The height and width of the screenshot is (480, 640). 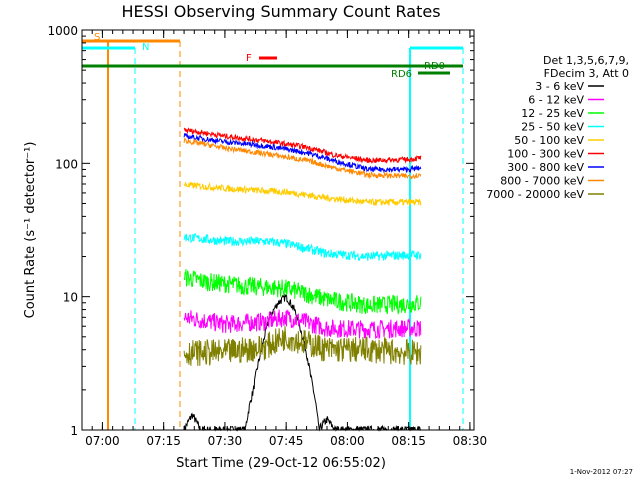 What do you see at coordinates (434, 66) in the screenshot?
I see `rd0-flag-label: RD0` at bounding box center [434, 66].